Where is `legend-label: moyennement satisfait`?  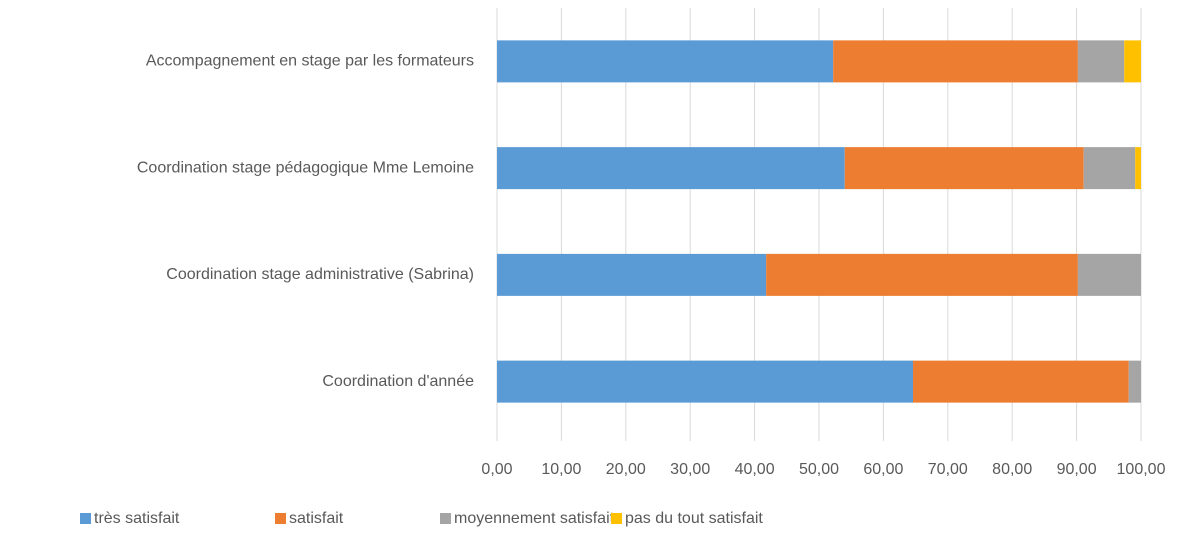
legend-label: moyennement satisfait is located at coordinates (534, 518).